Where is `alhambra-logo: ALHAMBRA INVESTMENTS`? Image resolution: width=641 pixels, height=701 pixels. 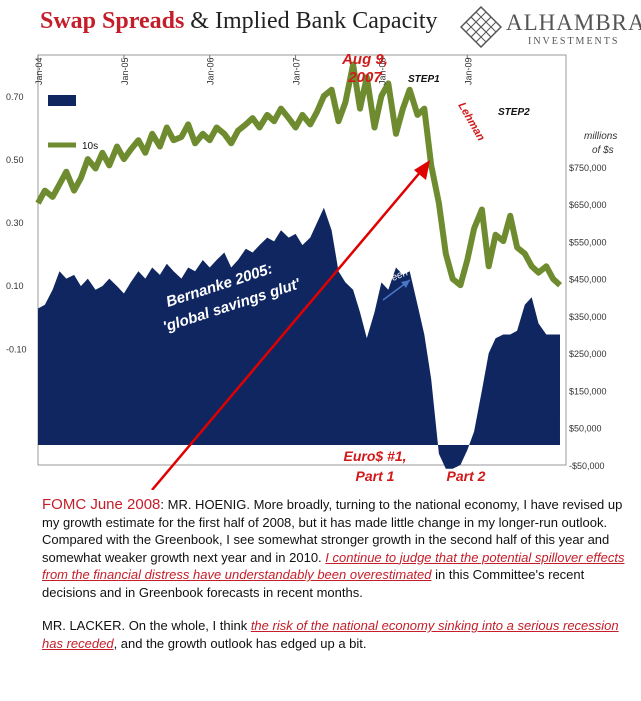
alhambra-logo: ALHAMBRA INVESTMENTS is located at coordinates (550, 30).